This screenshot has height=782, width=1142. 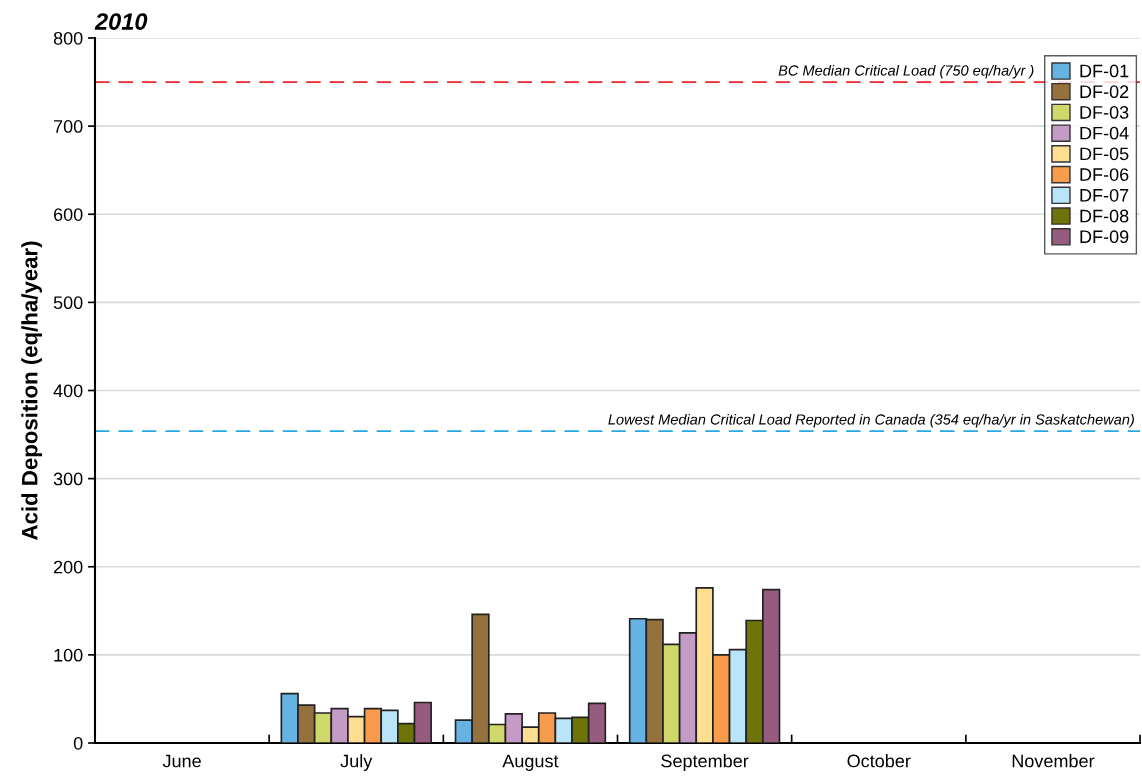 I want to click on y-tick-label: 400, so click(x=68, y=391).